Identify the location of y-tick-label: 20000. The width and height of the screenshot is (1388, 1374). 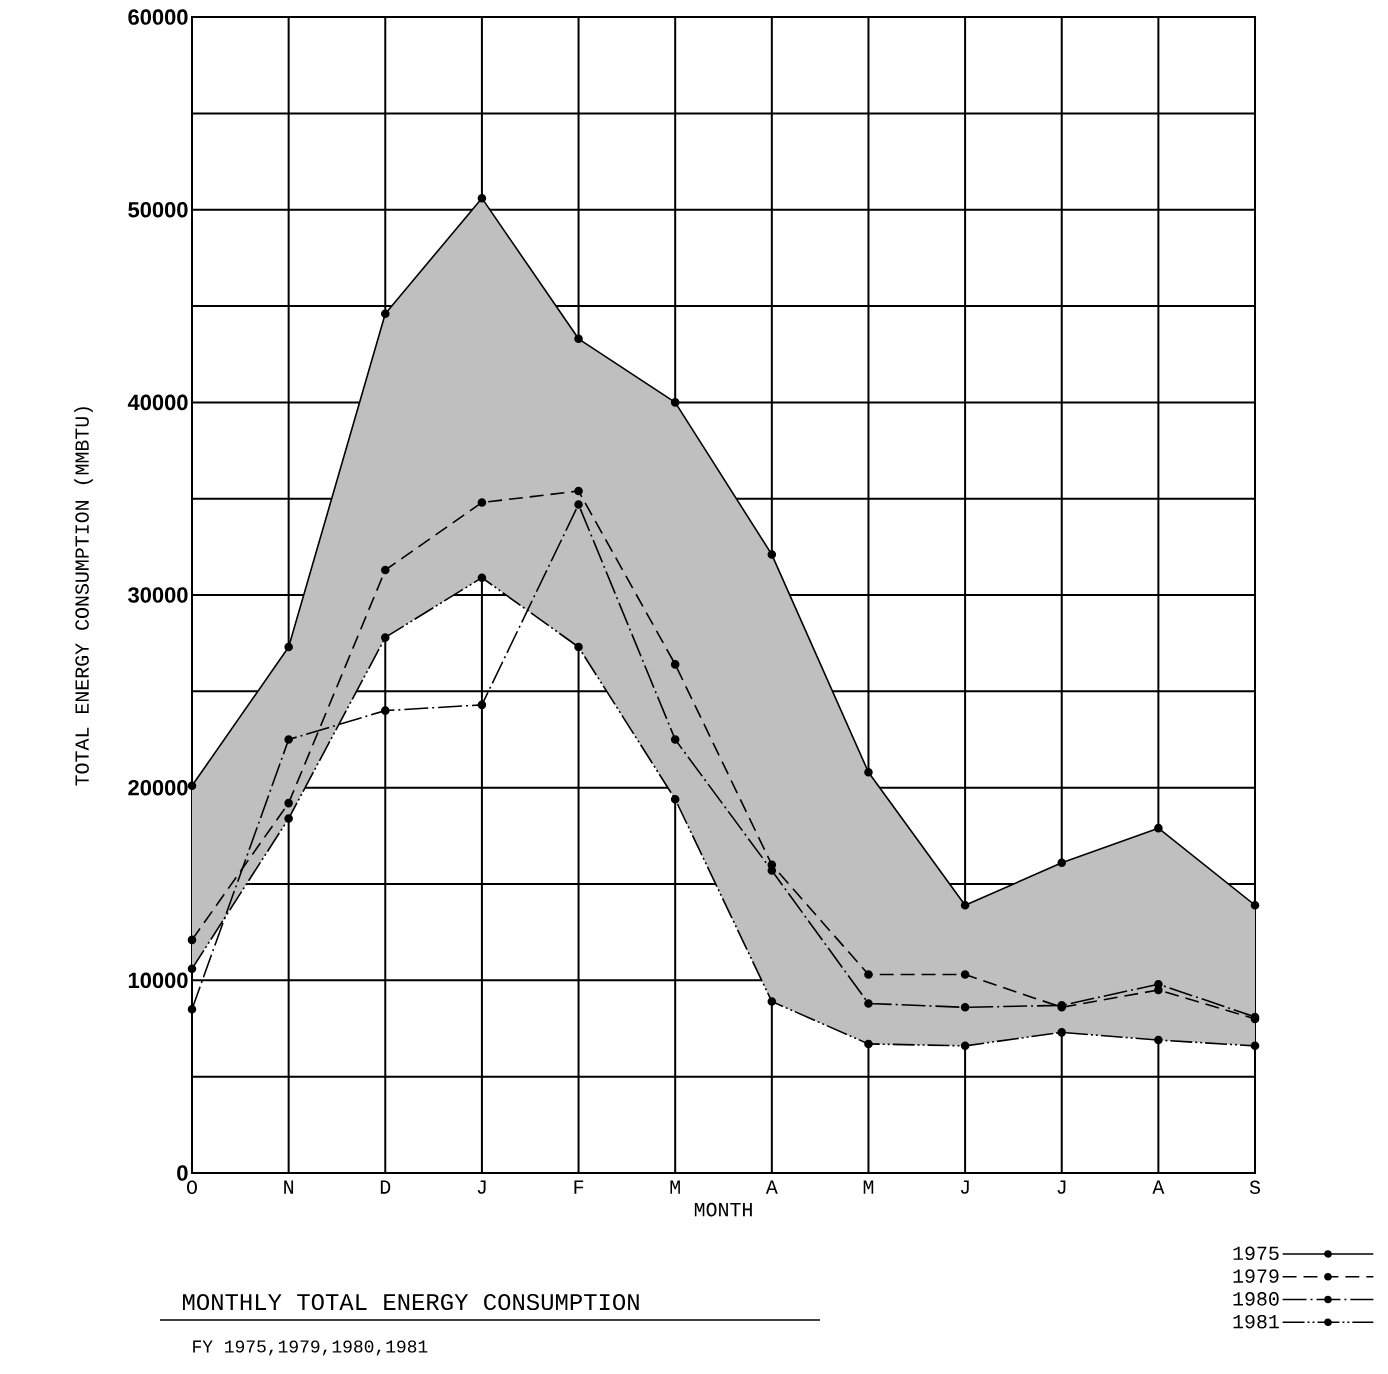
(158, 787).